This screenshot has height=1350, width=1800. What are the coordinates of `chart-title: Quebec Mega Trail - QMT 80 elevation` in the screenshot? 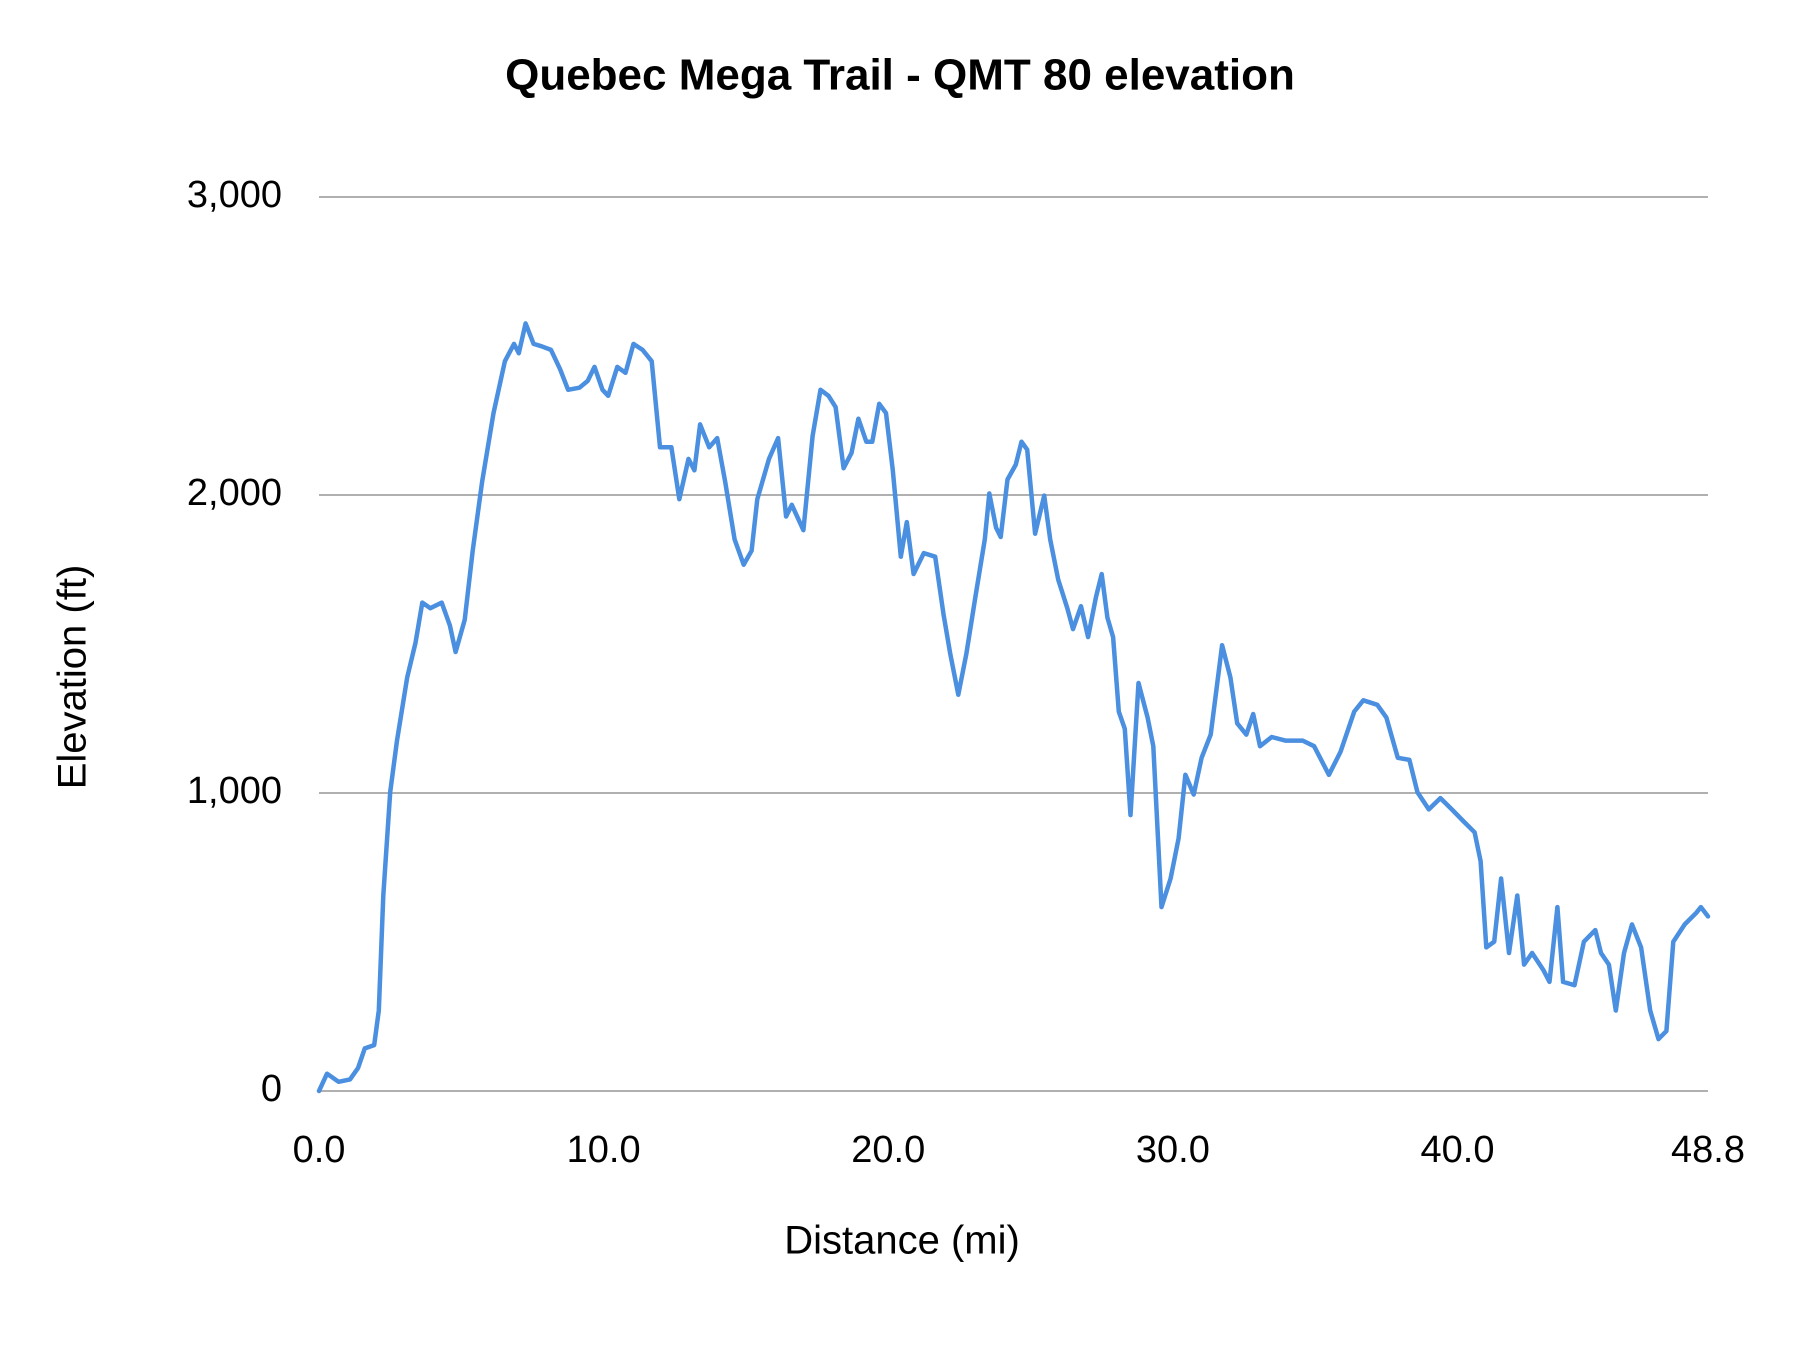 It's located at (900, 75).